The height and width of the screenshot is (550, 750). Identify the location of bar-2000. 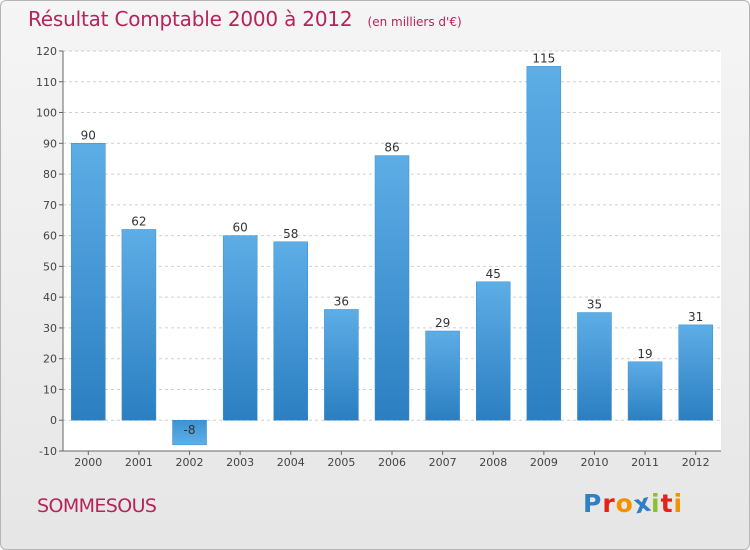
(88, 282).